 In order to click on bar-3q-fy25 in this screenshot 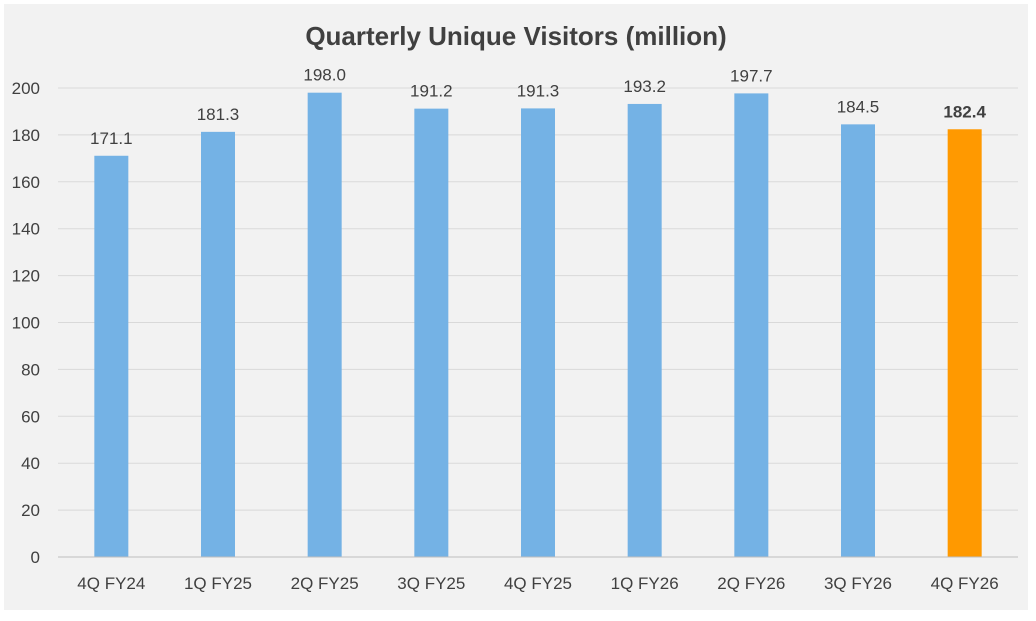, I will do `click(431, 333)`.